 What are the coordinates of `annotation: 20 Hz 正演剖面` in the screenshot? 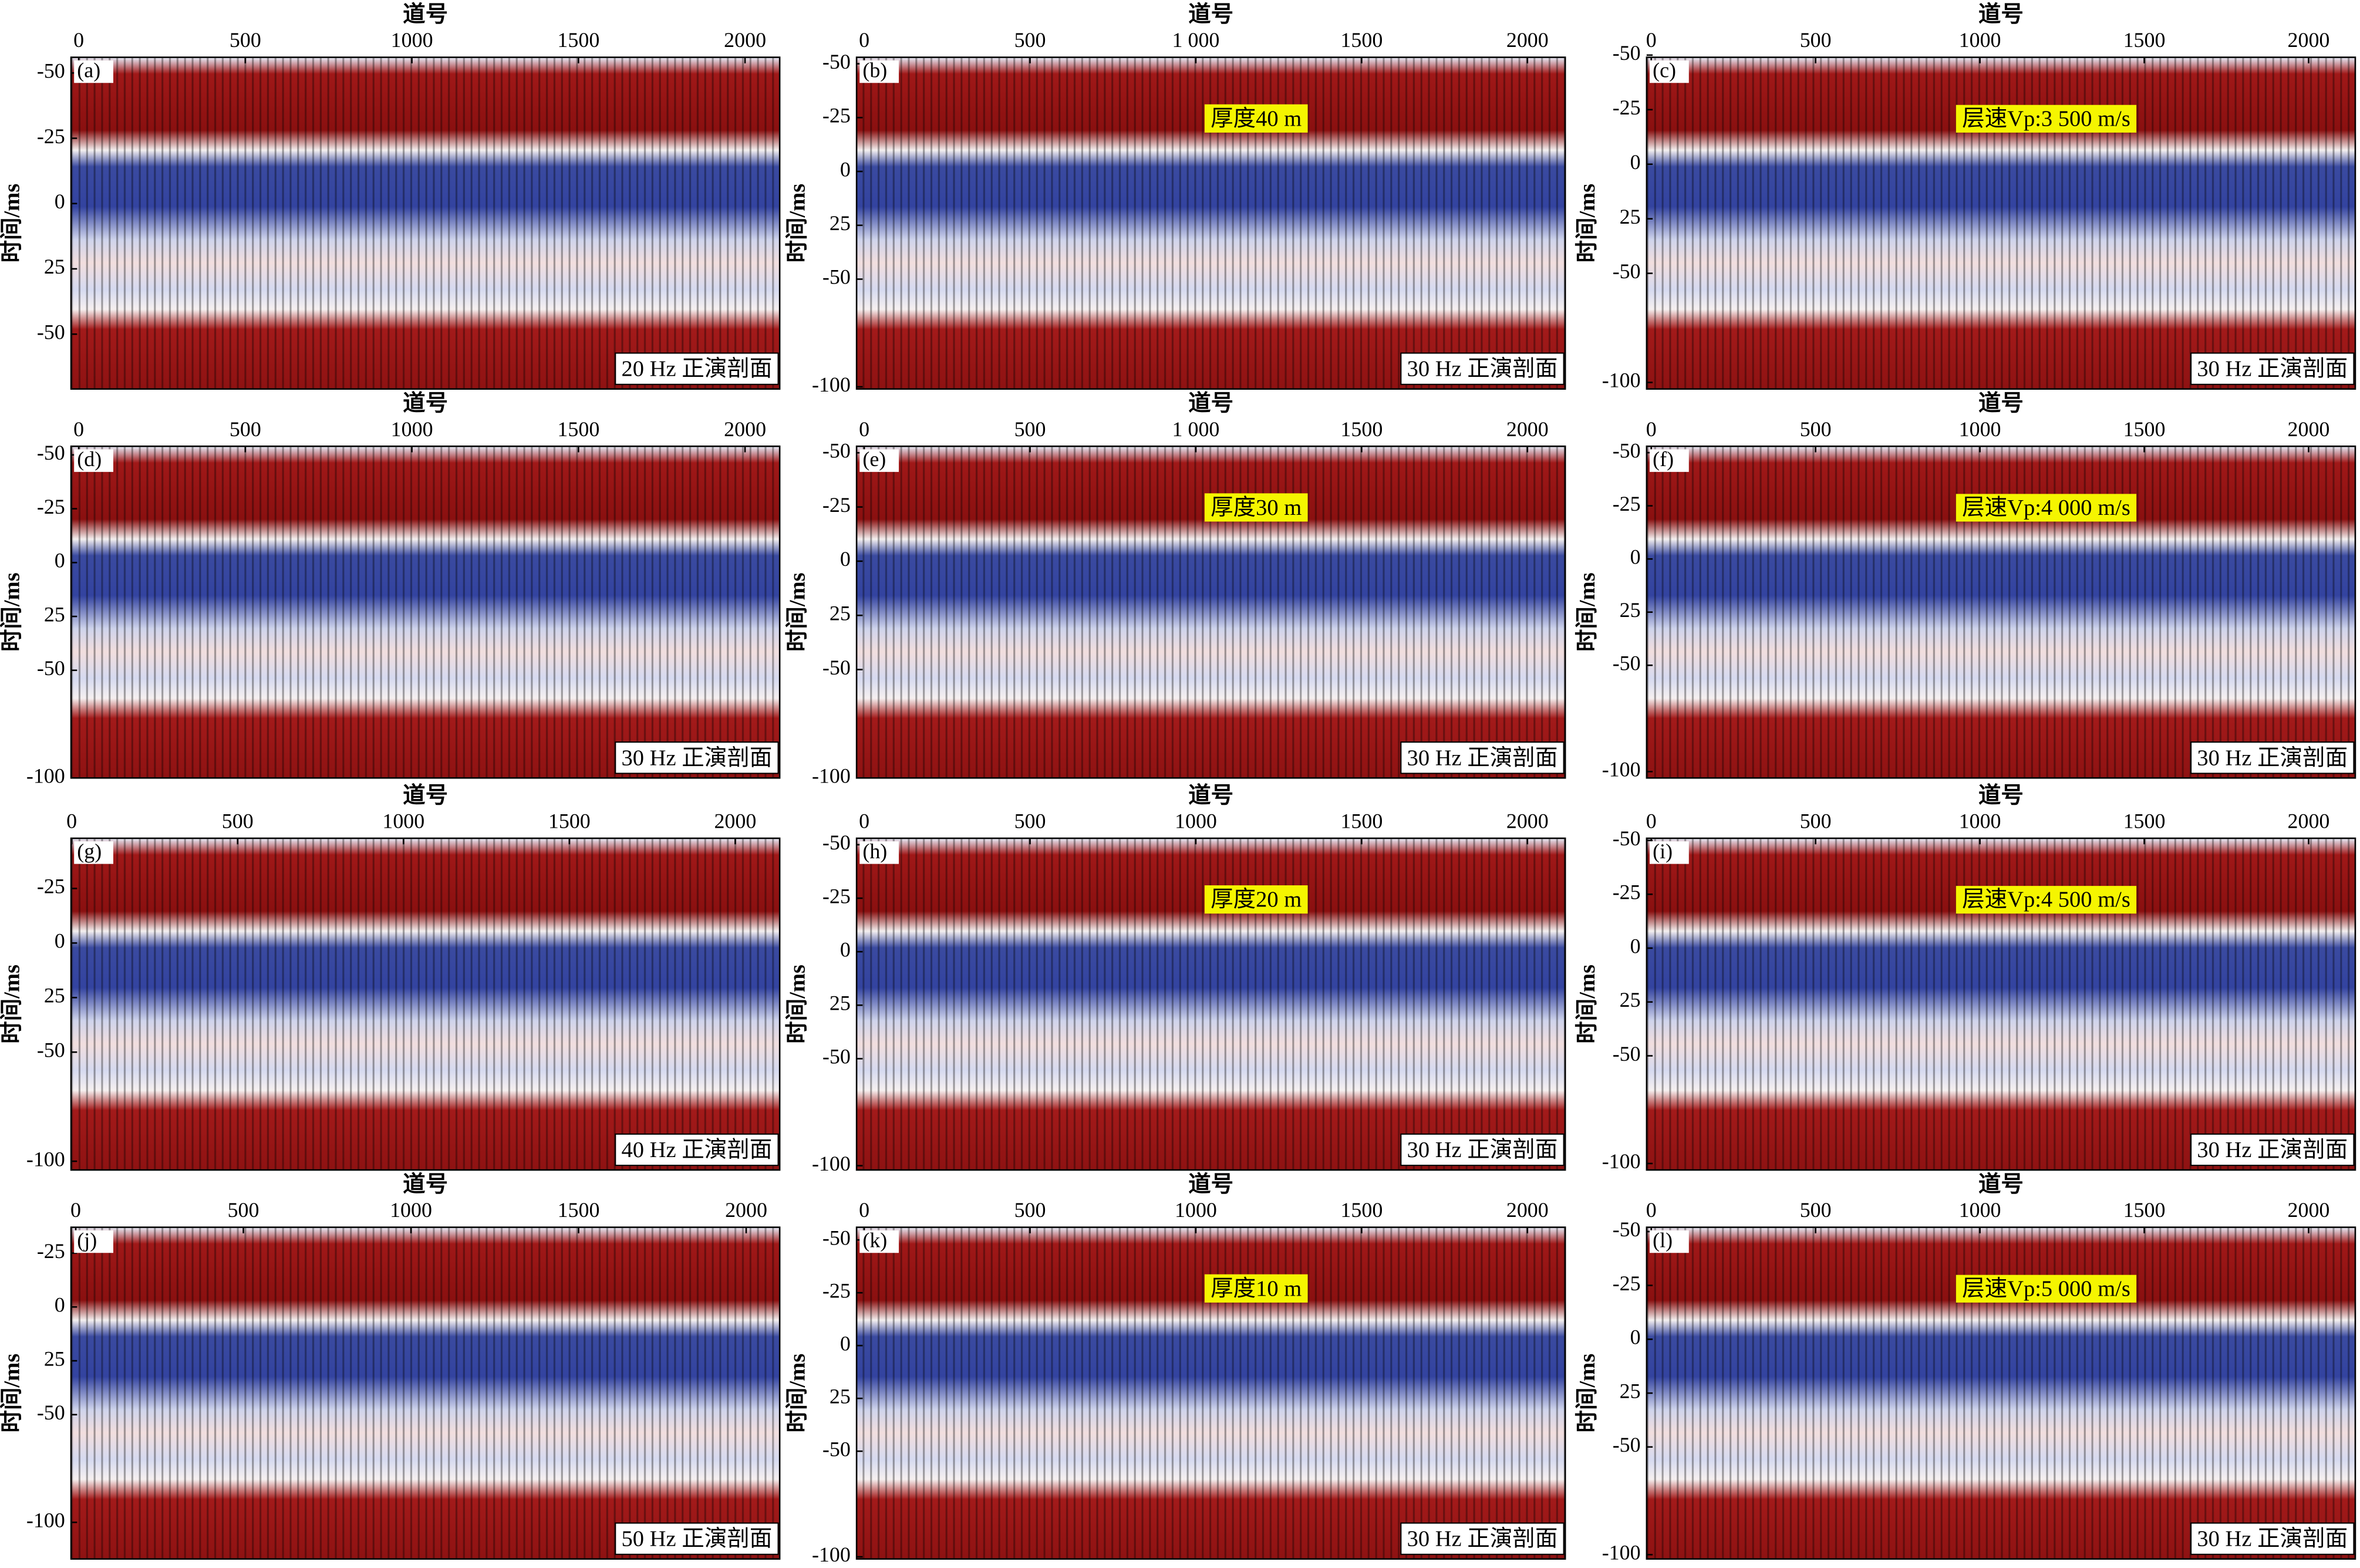 It's located at (697, 369).